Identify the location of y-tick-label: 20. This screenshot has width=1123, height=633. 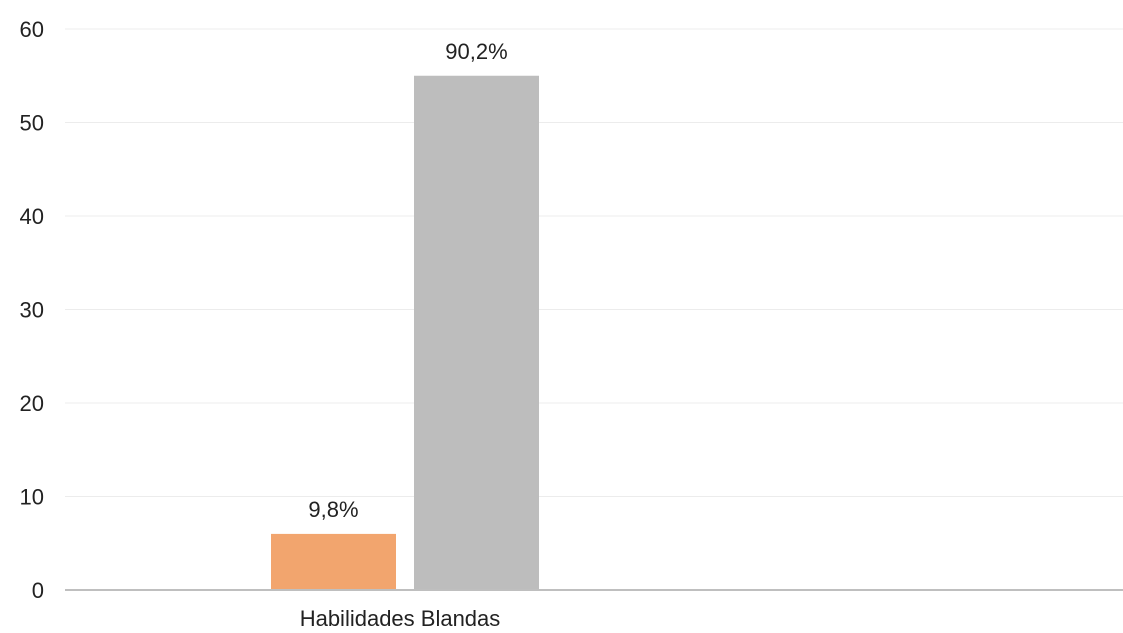
(32, 403).